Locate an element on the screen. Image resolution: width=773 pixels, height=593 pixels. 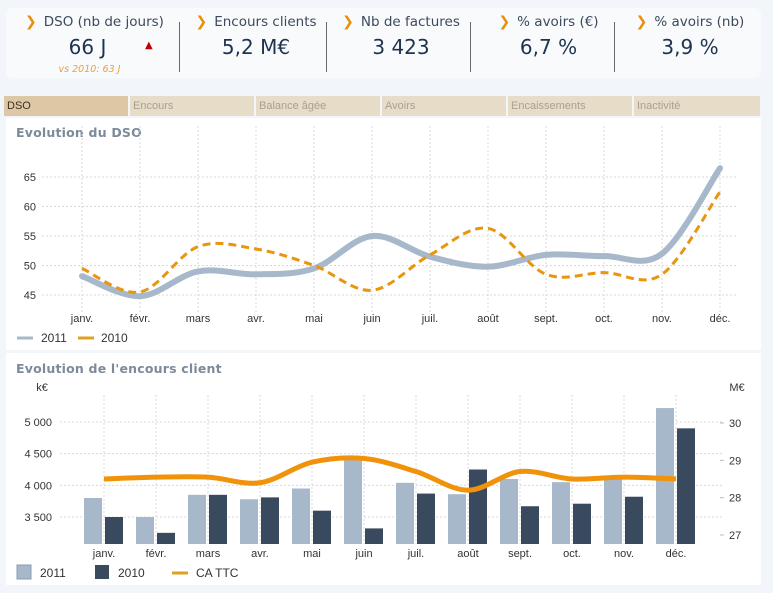
tab-balance-agee: Balance âgée is located at coordinates (318, 106).